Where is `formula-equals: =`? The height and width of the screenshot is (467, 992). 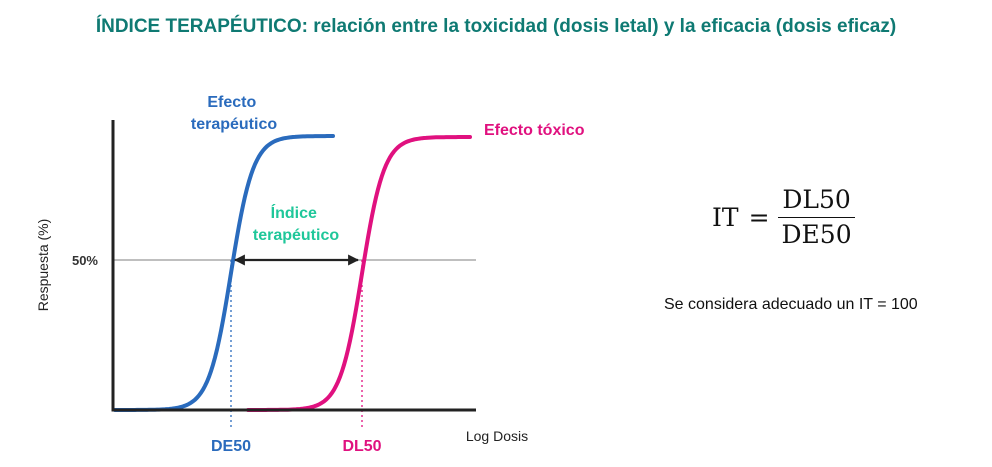
formula-equals: = is located at coordinates (759, 217).